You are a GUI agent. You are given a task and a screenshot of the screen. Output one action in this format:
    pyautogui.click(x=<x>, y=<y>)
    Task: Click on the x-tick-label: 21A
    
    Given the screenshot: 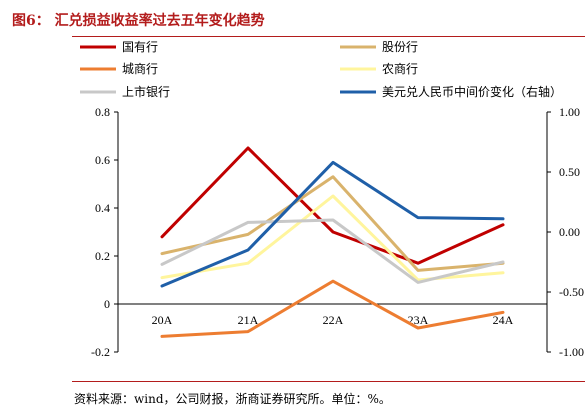 What is the action you would take?
    pyautogui.click(x=248, y=320)
    